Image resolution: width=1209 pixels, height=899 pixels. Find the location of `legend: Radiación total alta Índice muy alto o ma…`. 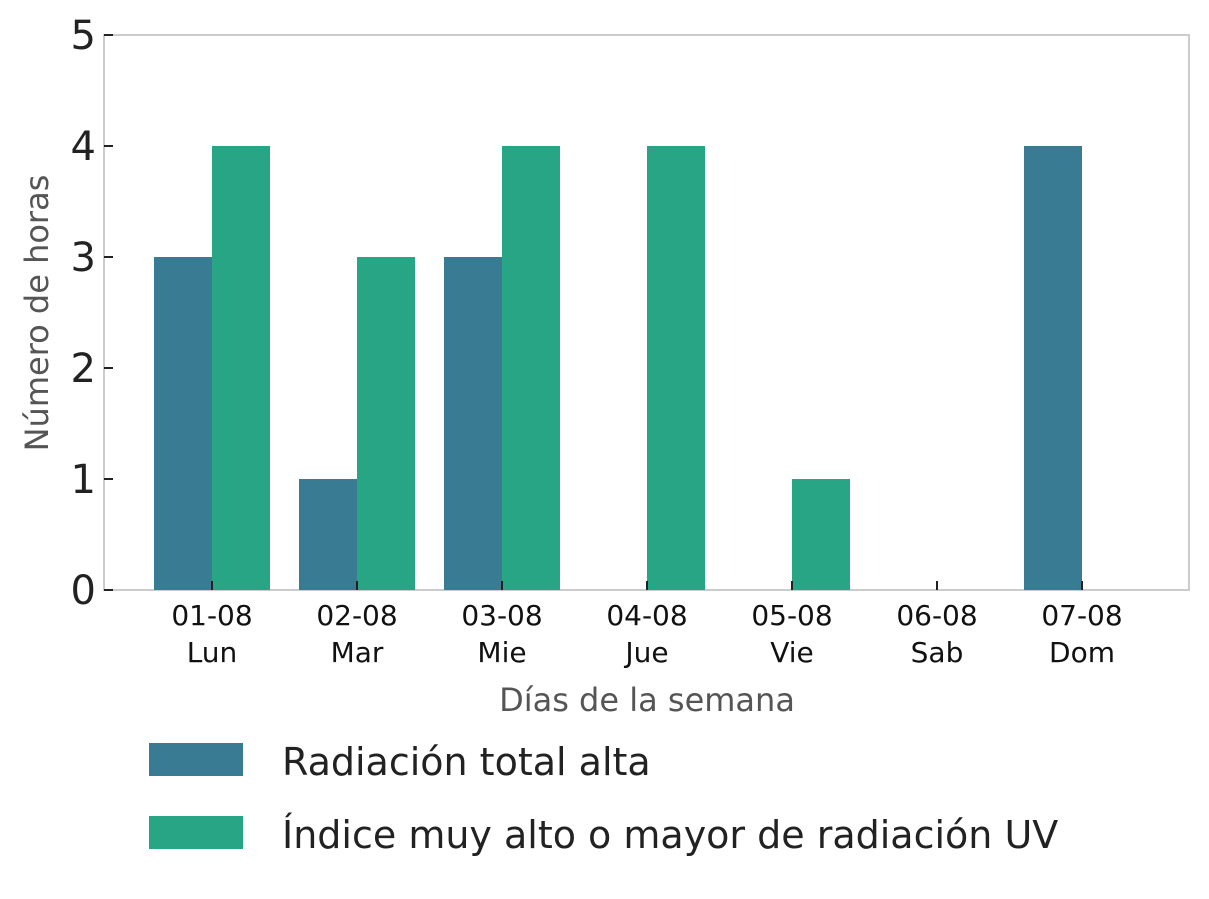

legend: Radiación total alta Índice muy alto o ma… is located at coordinates (603, 798).